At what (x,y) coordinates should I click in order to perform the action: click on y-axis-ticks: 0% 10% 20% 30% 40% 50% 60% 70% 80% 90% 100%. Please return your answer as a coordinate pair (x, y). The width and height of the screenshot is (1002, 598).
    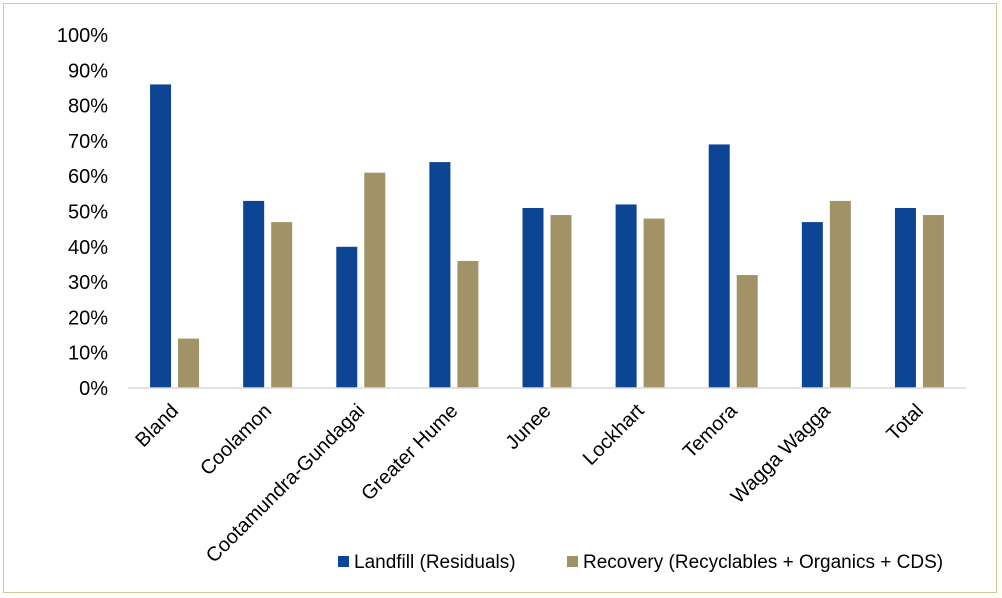
    Looking at the image, I should click on (82, 212).